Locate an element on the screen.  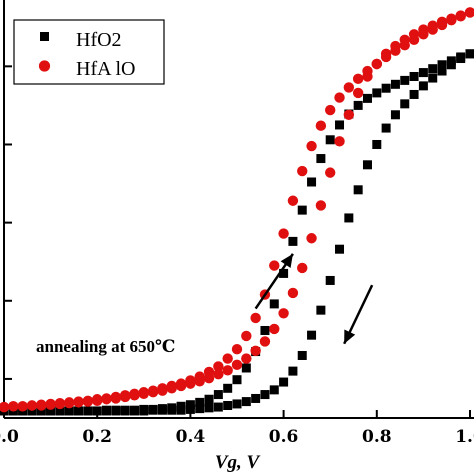
legend-marker-square is located at coordinates (44, 36).